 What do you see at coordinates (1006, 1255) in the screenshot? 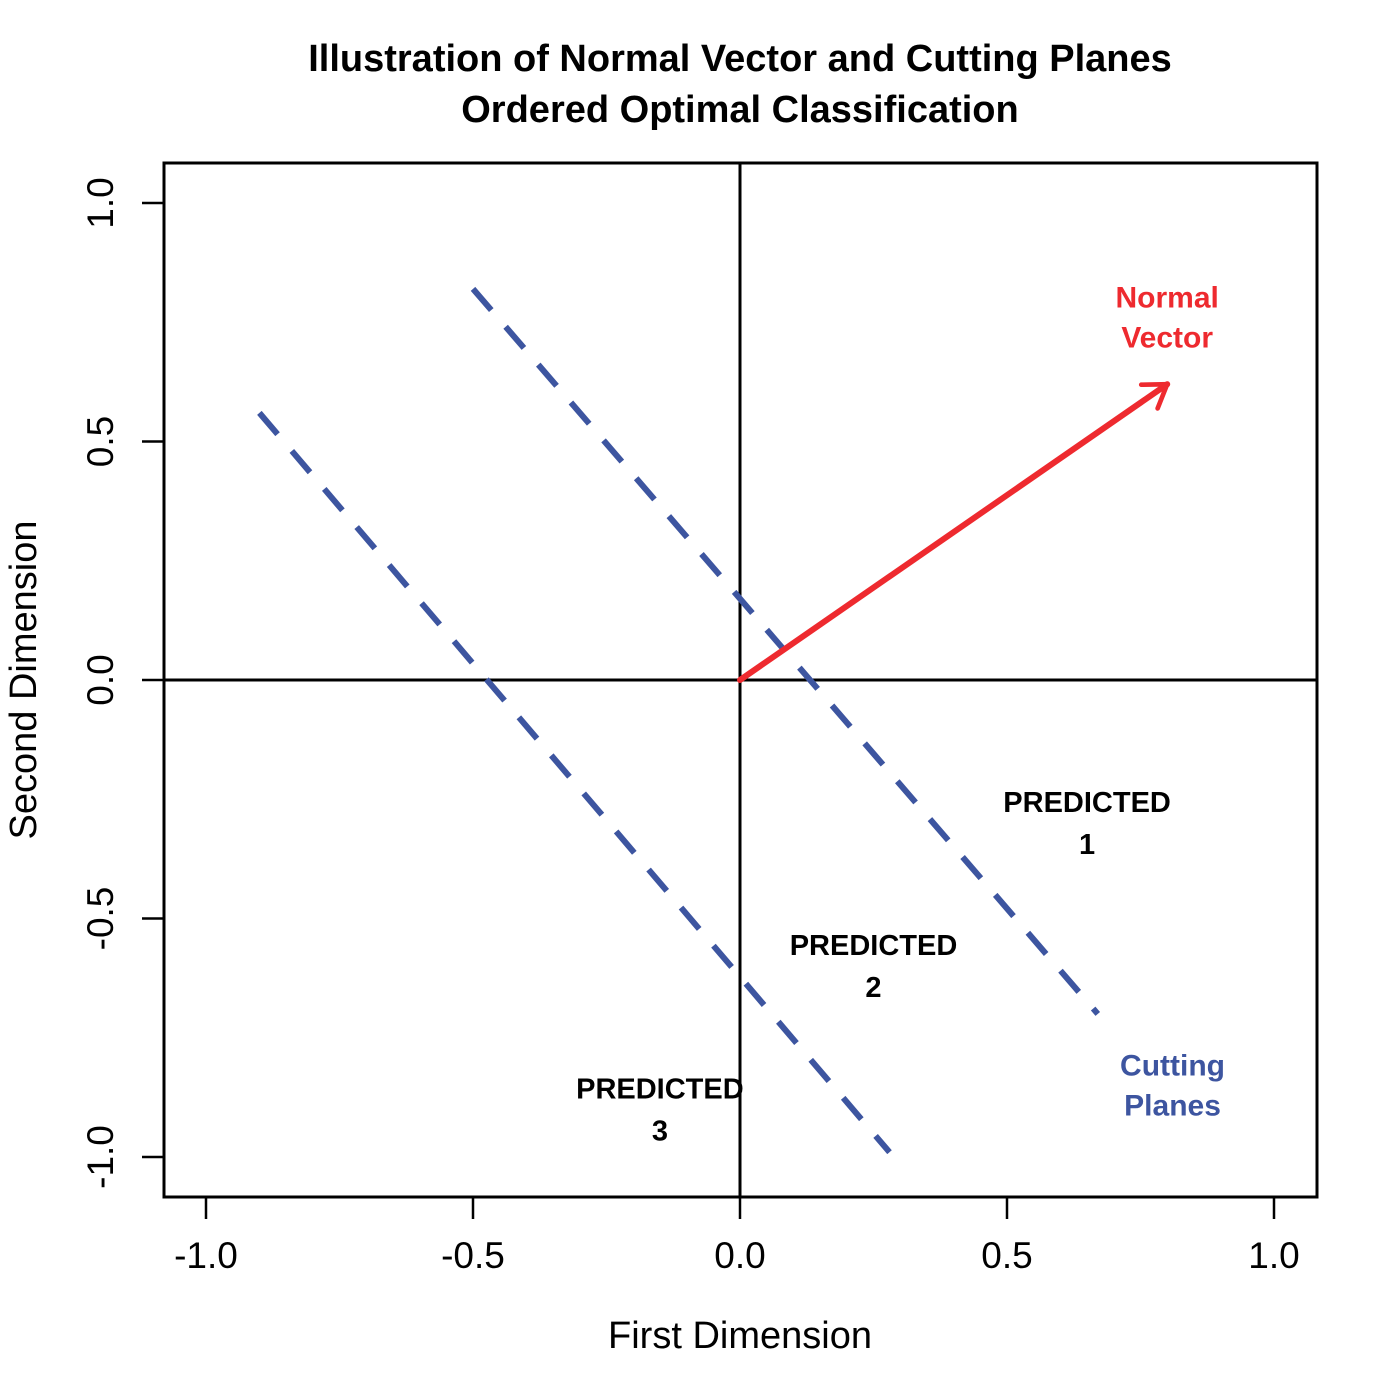
I see `x-tick-label: 0.5` at bounding box center [1006, 1255].